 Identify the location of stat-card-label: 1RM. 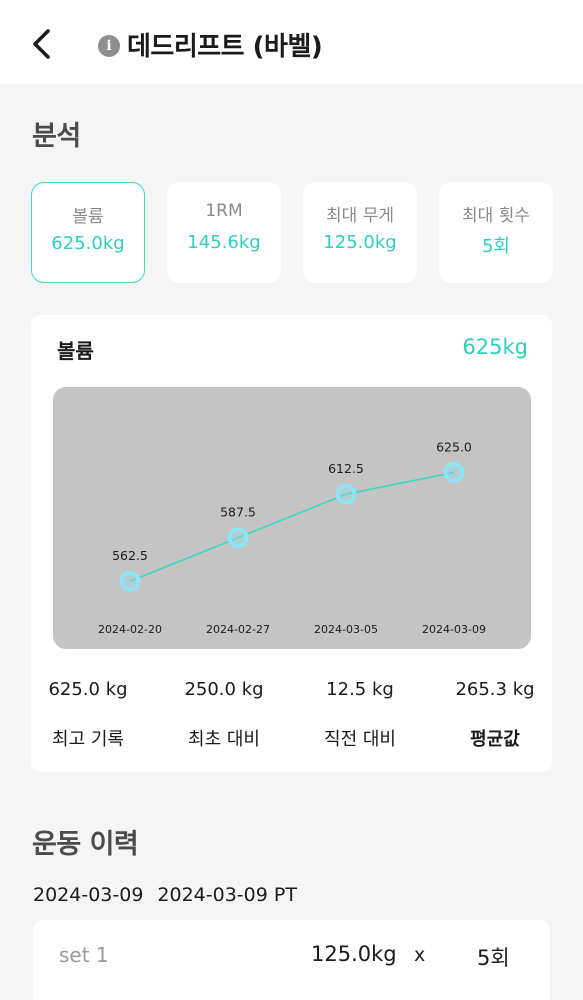
(224, 211).